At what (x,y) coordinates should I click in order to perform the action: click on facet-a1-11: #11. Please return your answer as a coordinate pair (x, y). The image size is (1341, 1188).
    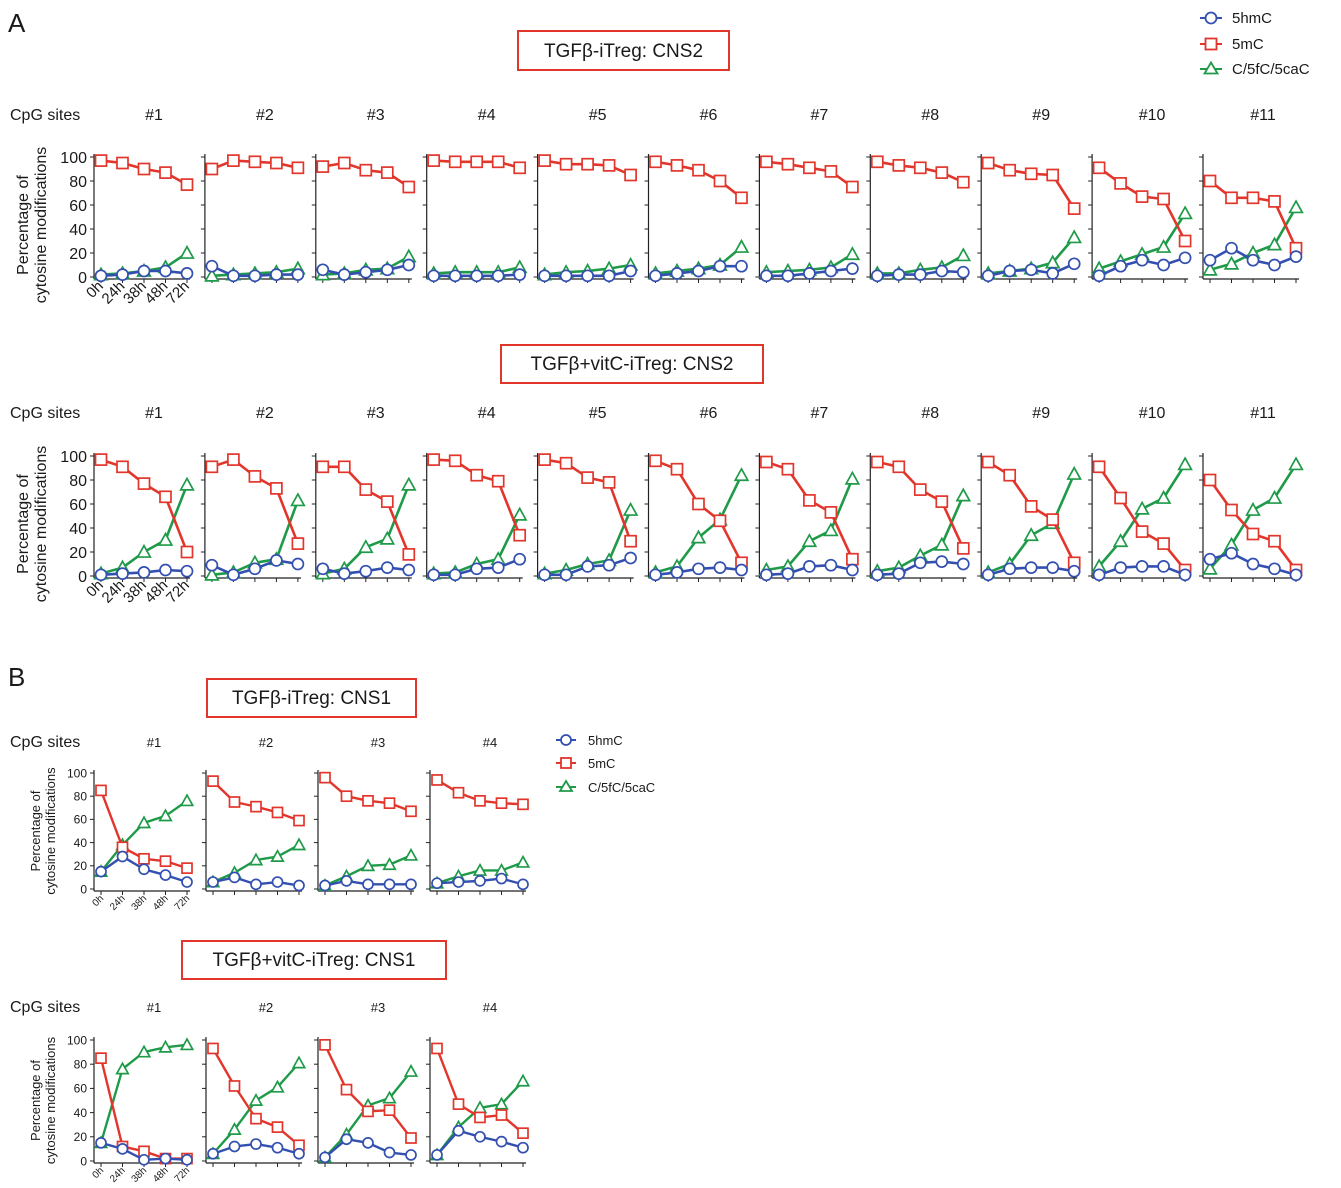
    Looking at the image, I should click on (1251, 195).